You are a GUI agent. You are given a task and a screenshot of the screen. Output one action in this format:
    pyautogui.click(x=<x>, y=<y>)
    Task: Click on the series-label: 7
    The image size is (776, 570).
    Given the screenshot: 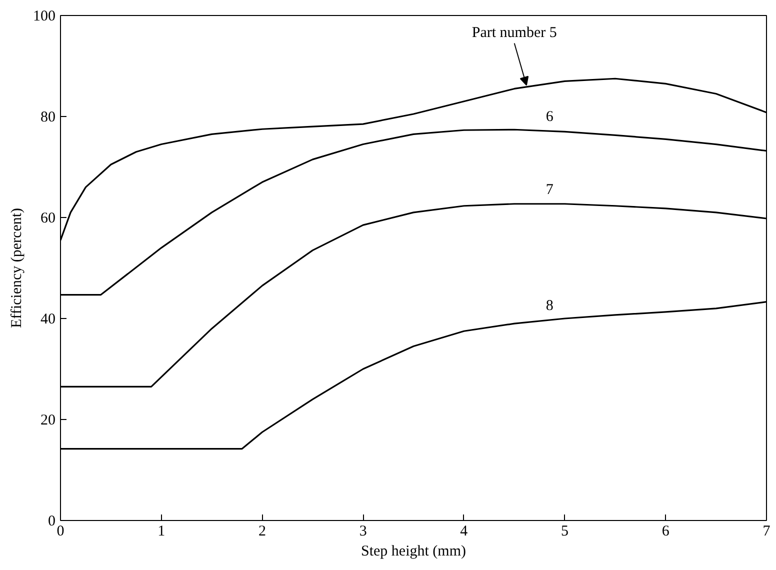 What is the action you would take?
    pyautogui.click(x=550, y=190)
    